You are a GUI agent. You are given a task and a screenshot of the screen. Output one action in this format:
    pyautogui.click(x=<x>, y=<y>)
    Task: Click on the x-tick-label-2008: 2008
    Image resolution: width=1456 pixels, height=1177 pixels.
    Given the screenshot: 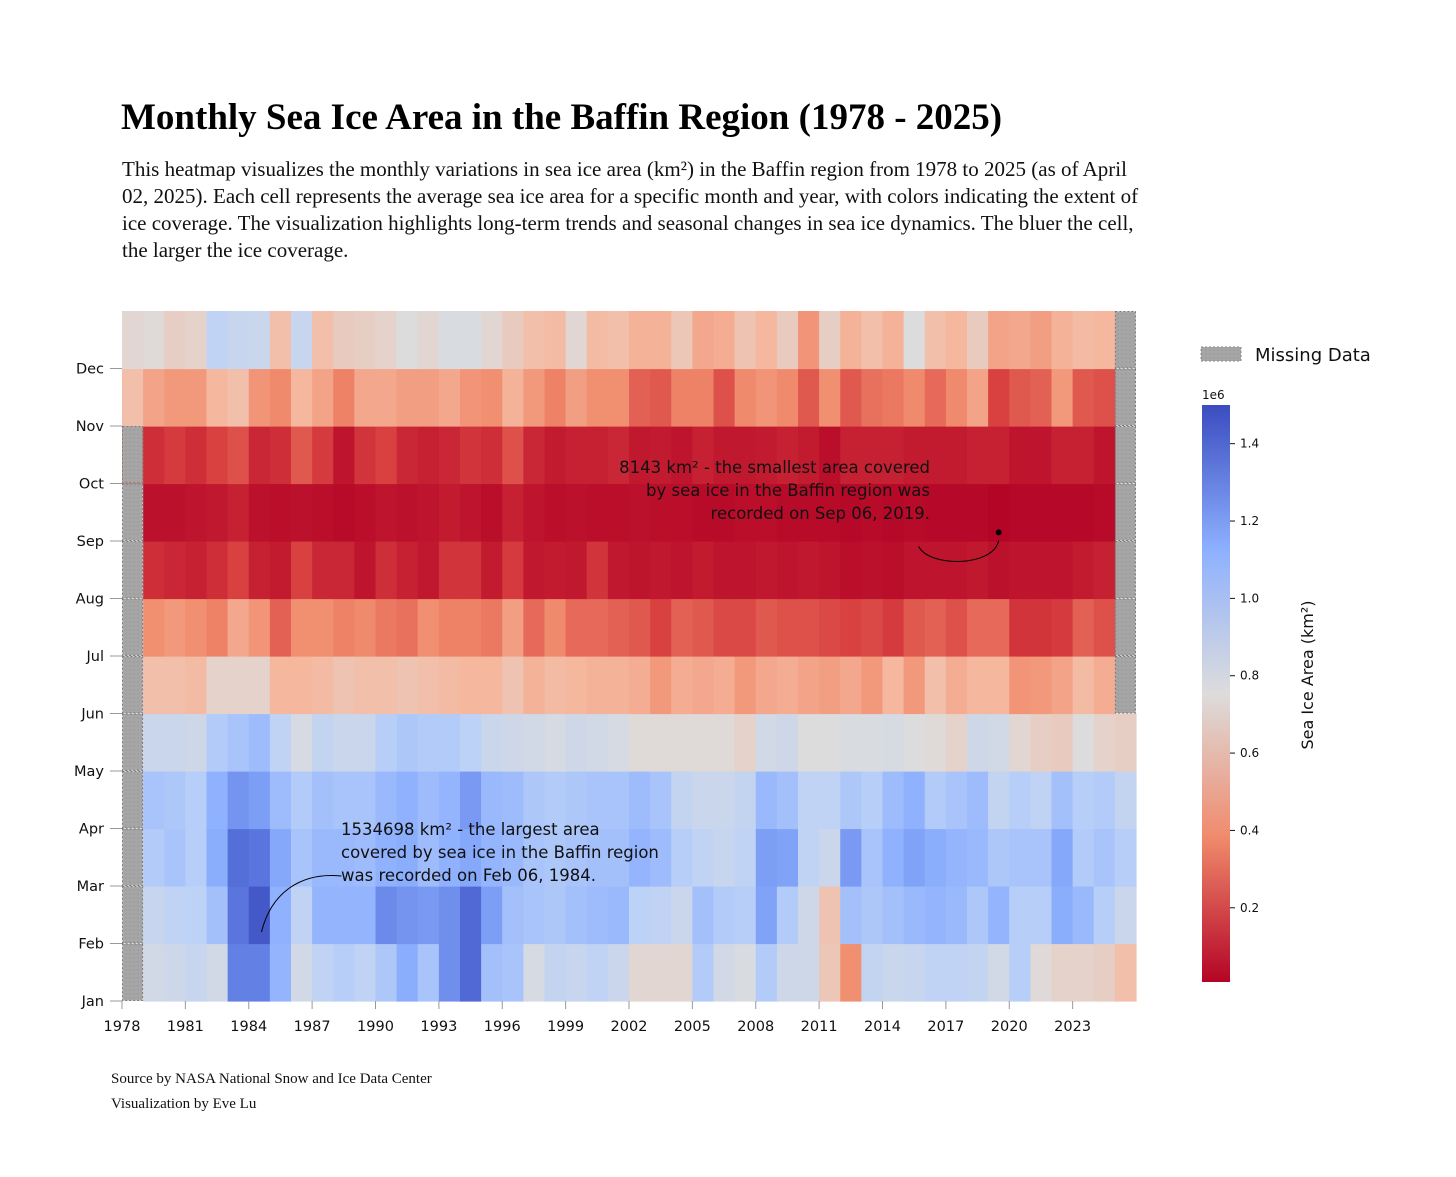 What is the action you would take?
    pyautogui.click(x=755, y=1027)
    